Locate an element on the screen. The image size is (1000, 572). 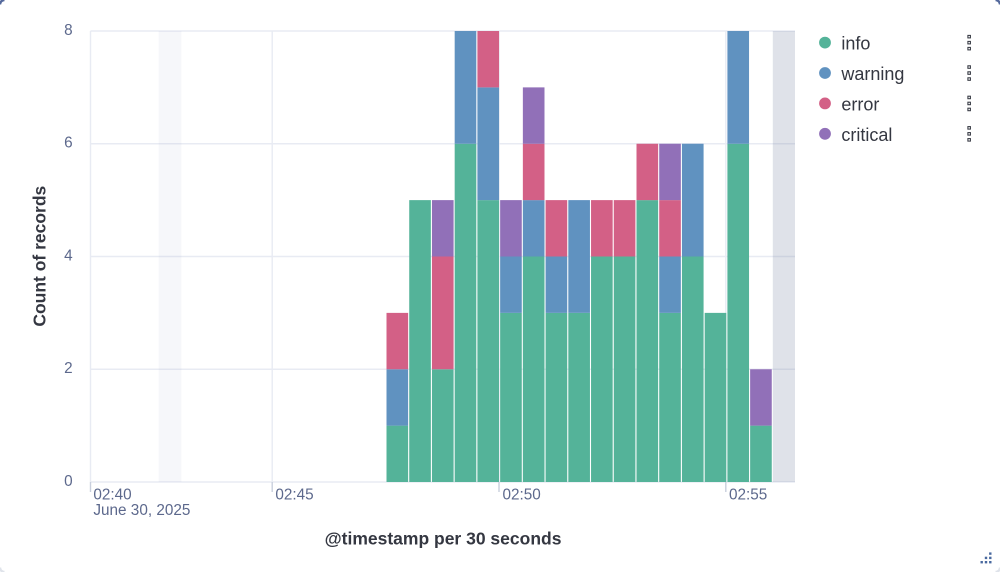
svg-text: 02:55 is located at coordinates (748, 495).